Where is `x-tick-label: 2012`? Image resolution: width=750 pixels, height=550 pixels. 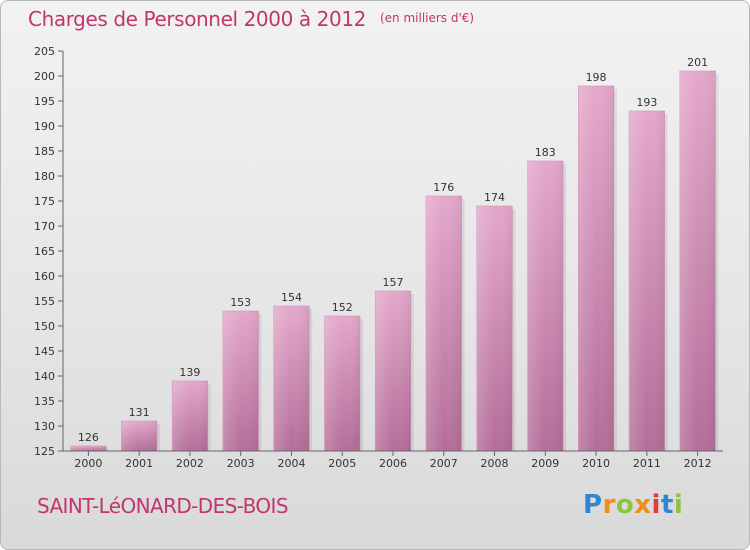
x-tick-label: 2012 is located at coordinates (698, 463).